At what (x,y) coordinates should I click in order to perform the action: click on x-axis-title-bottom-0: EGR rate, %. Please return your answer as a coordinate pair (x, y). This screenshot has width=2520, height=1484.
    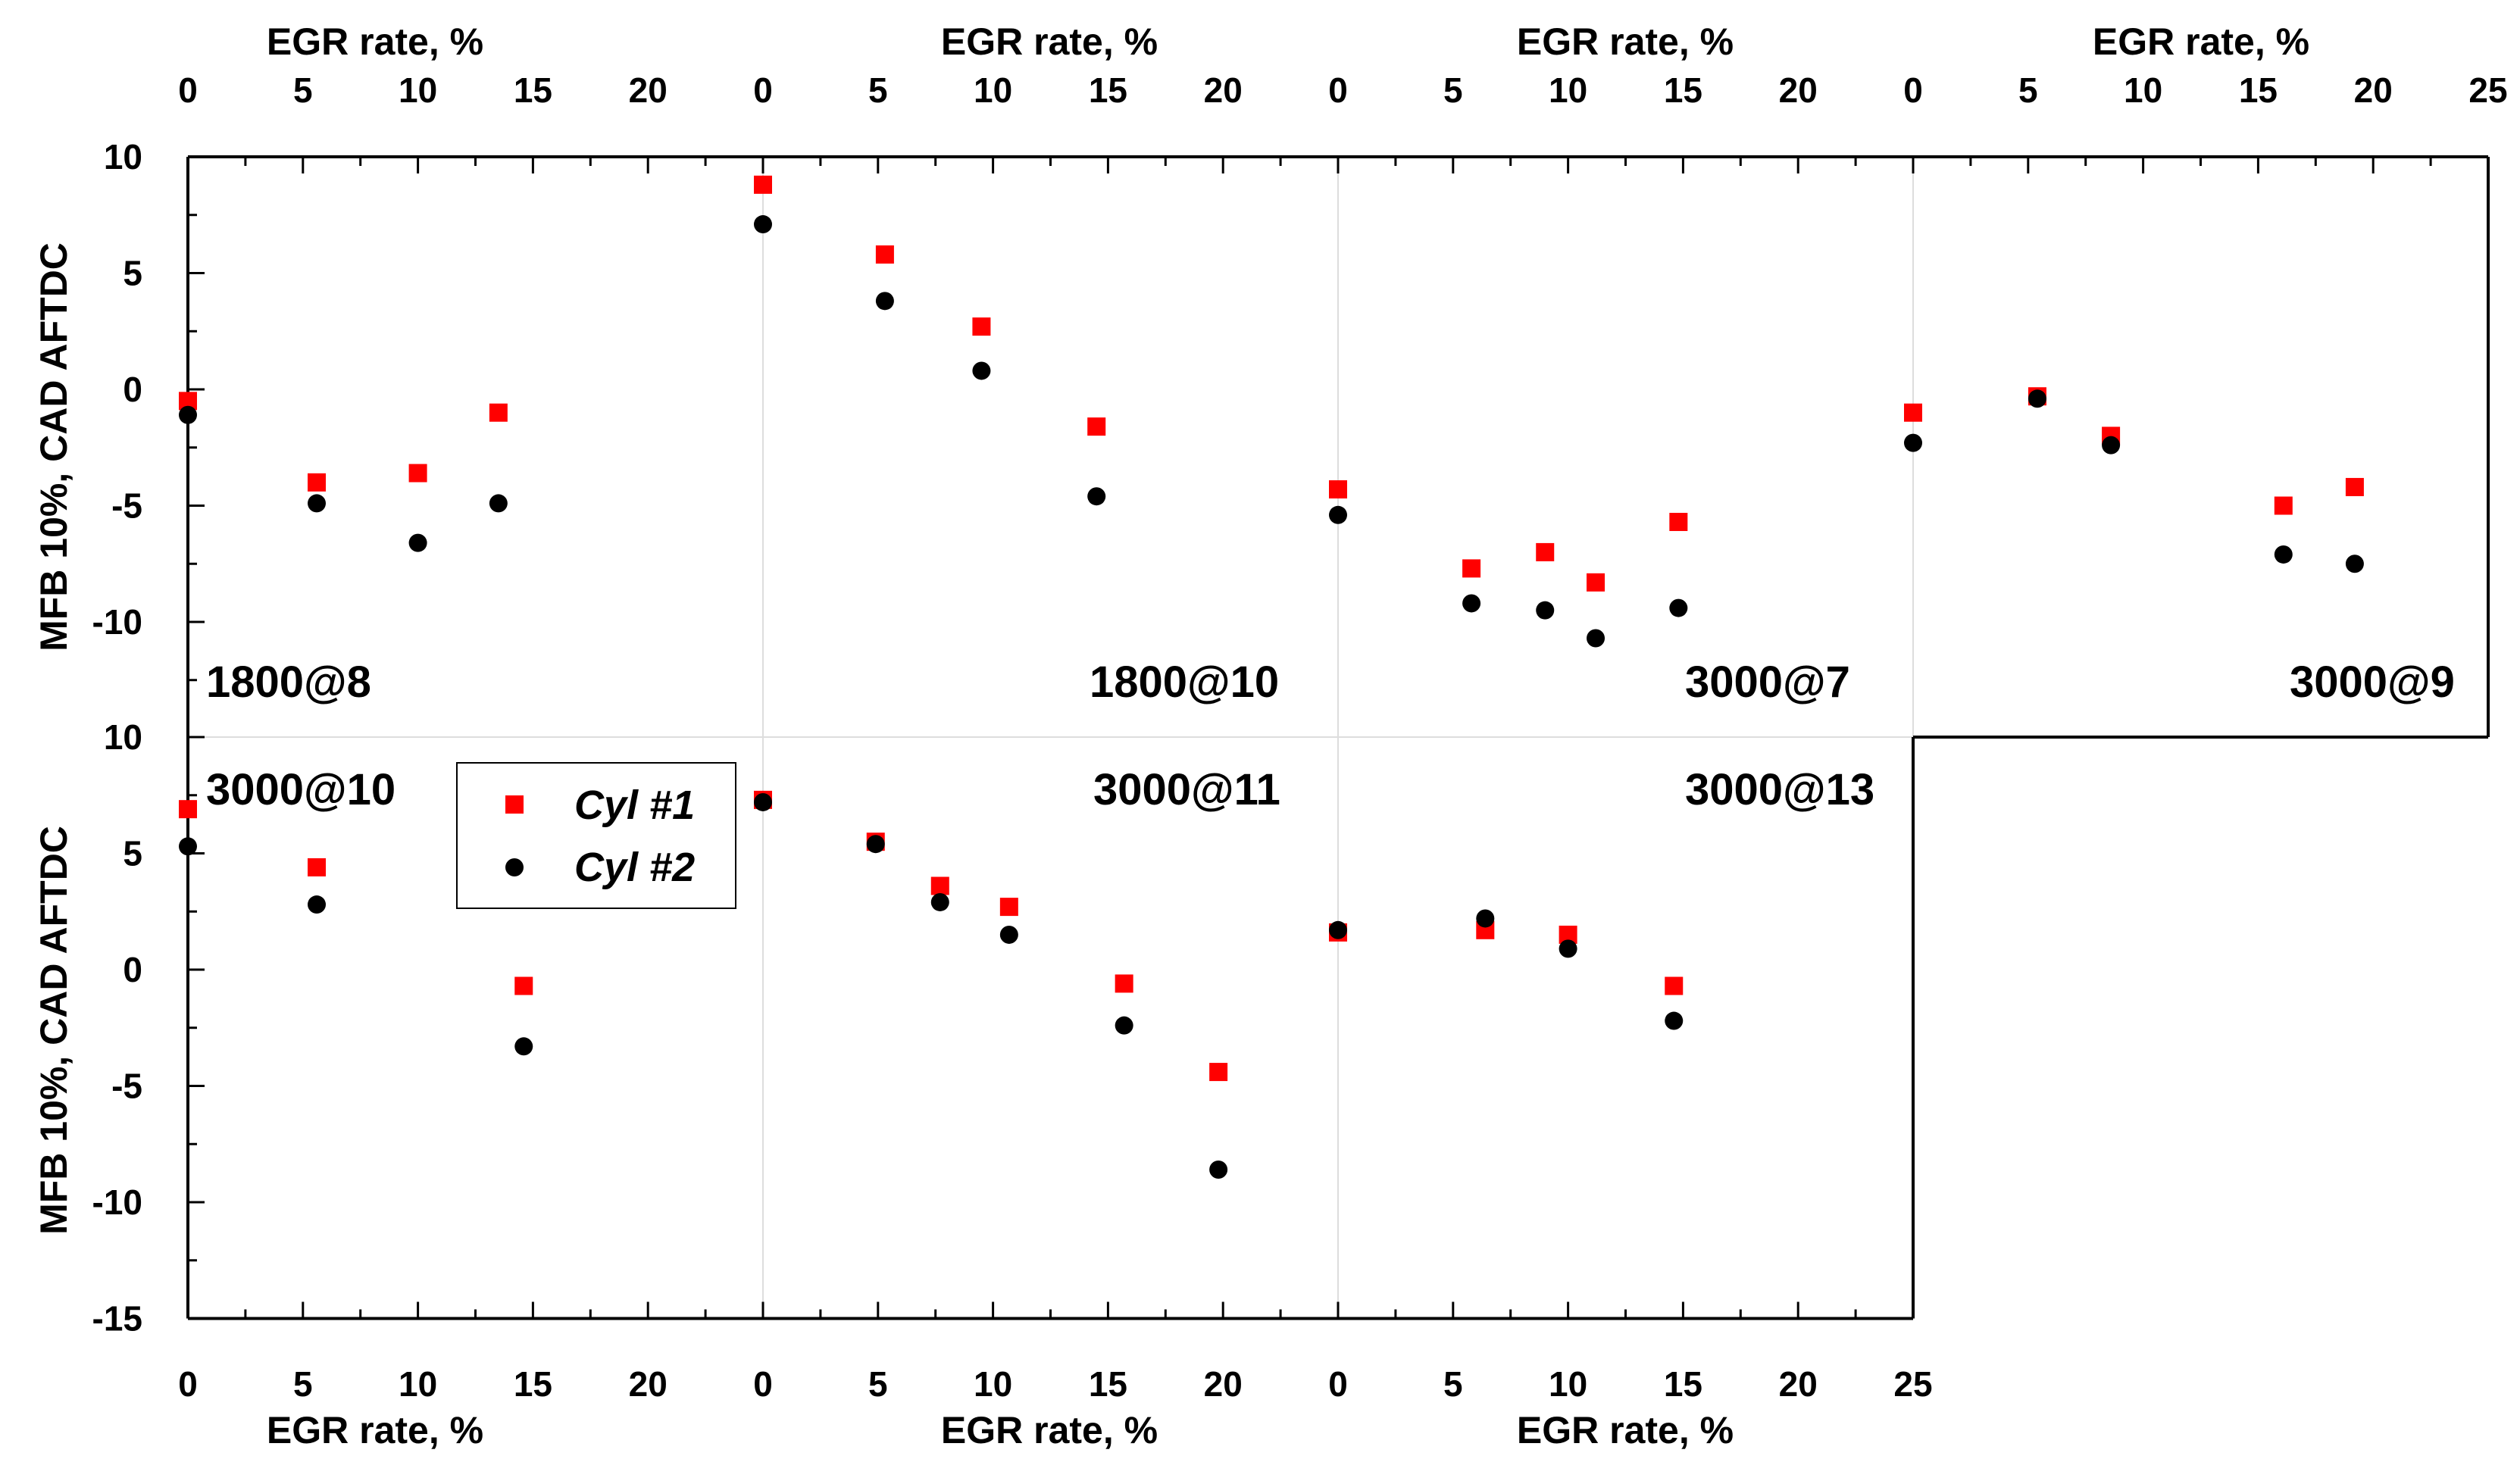
    Looking at the image, I should click on (375, 1430).